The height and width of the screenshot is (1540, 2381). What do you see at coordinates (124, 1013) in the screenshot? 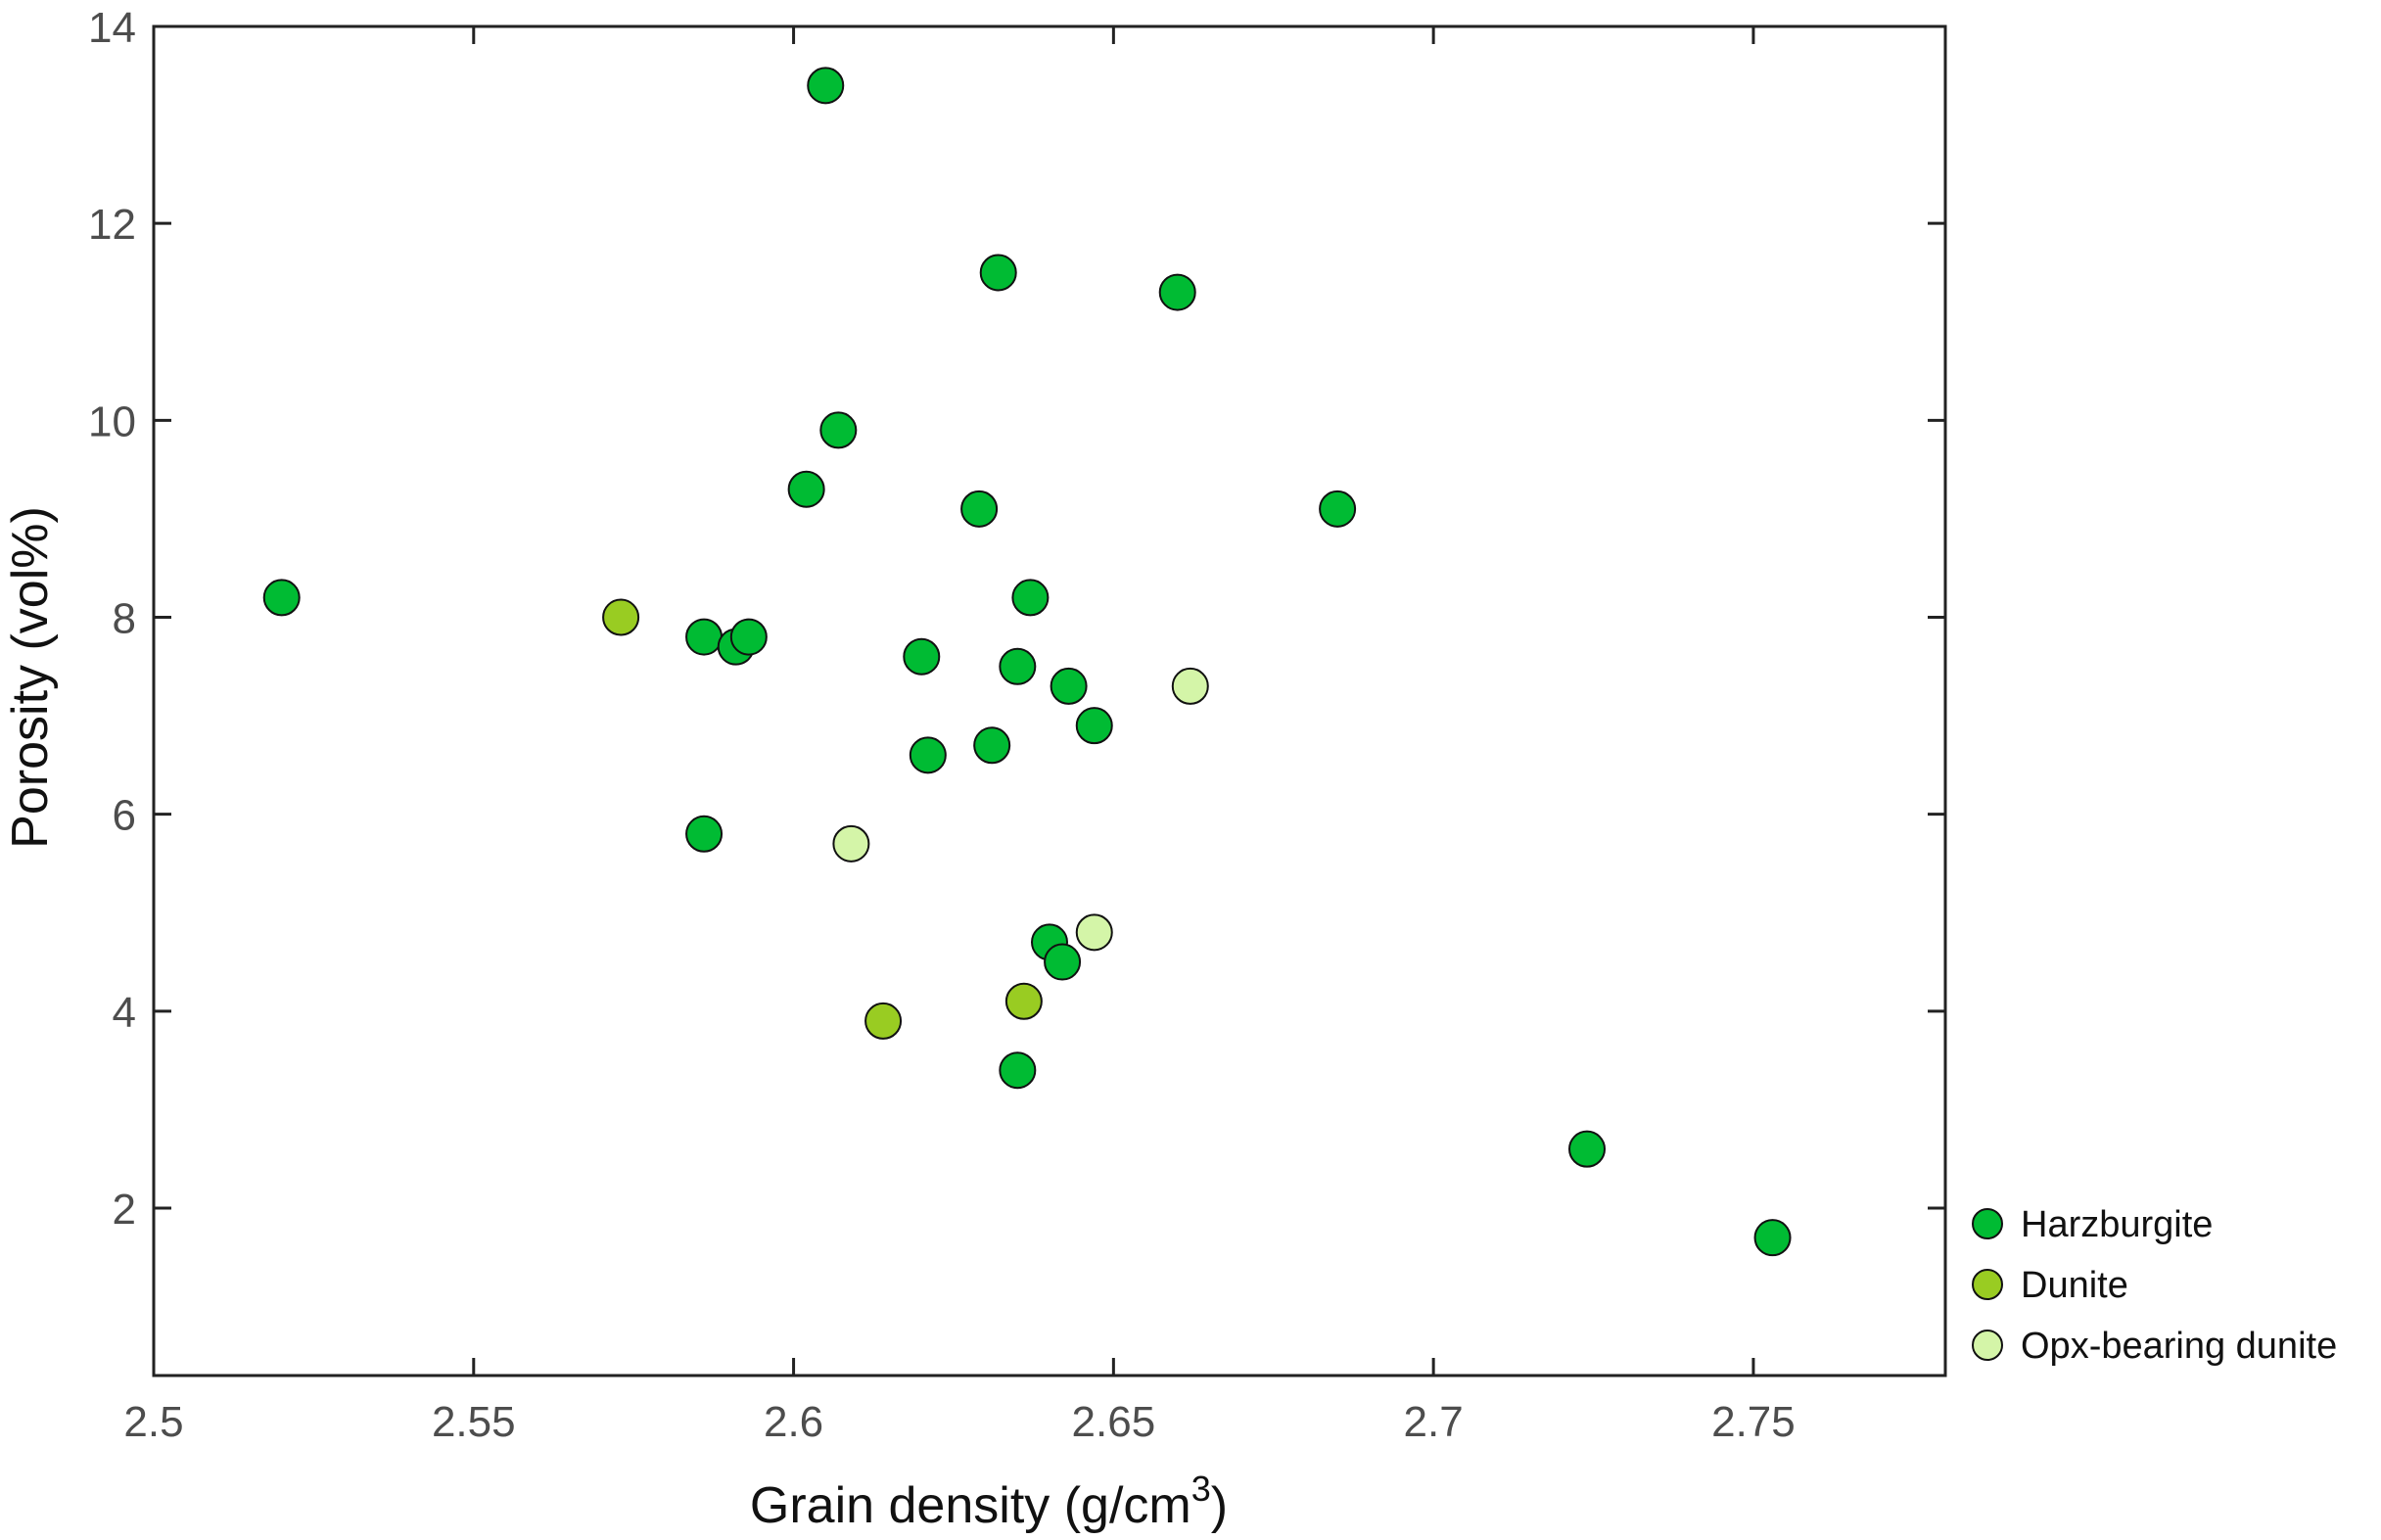
I see `y-tick-label: 4` at bounding box center [124, 1013].